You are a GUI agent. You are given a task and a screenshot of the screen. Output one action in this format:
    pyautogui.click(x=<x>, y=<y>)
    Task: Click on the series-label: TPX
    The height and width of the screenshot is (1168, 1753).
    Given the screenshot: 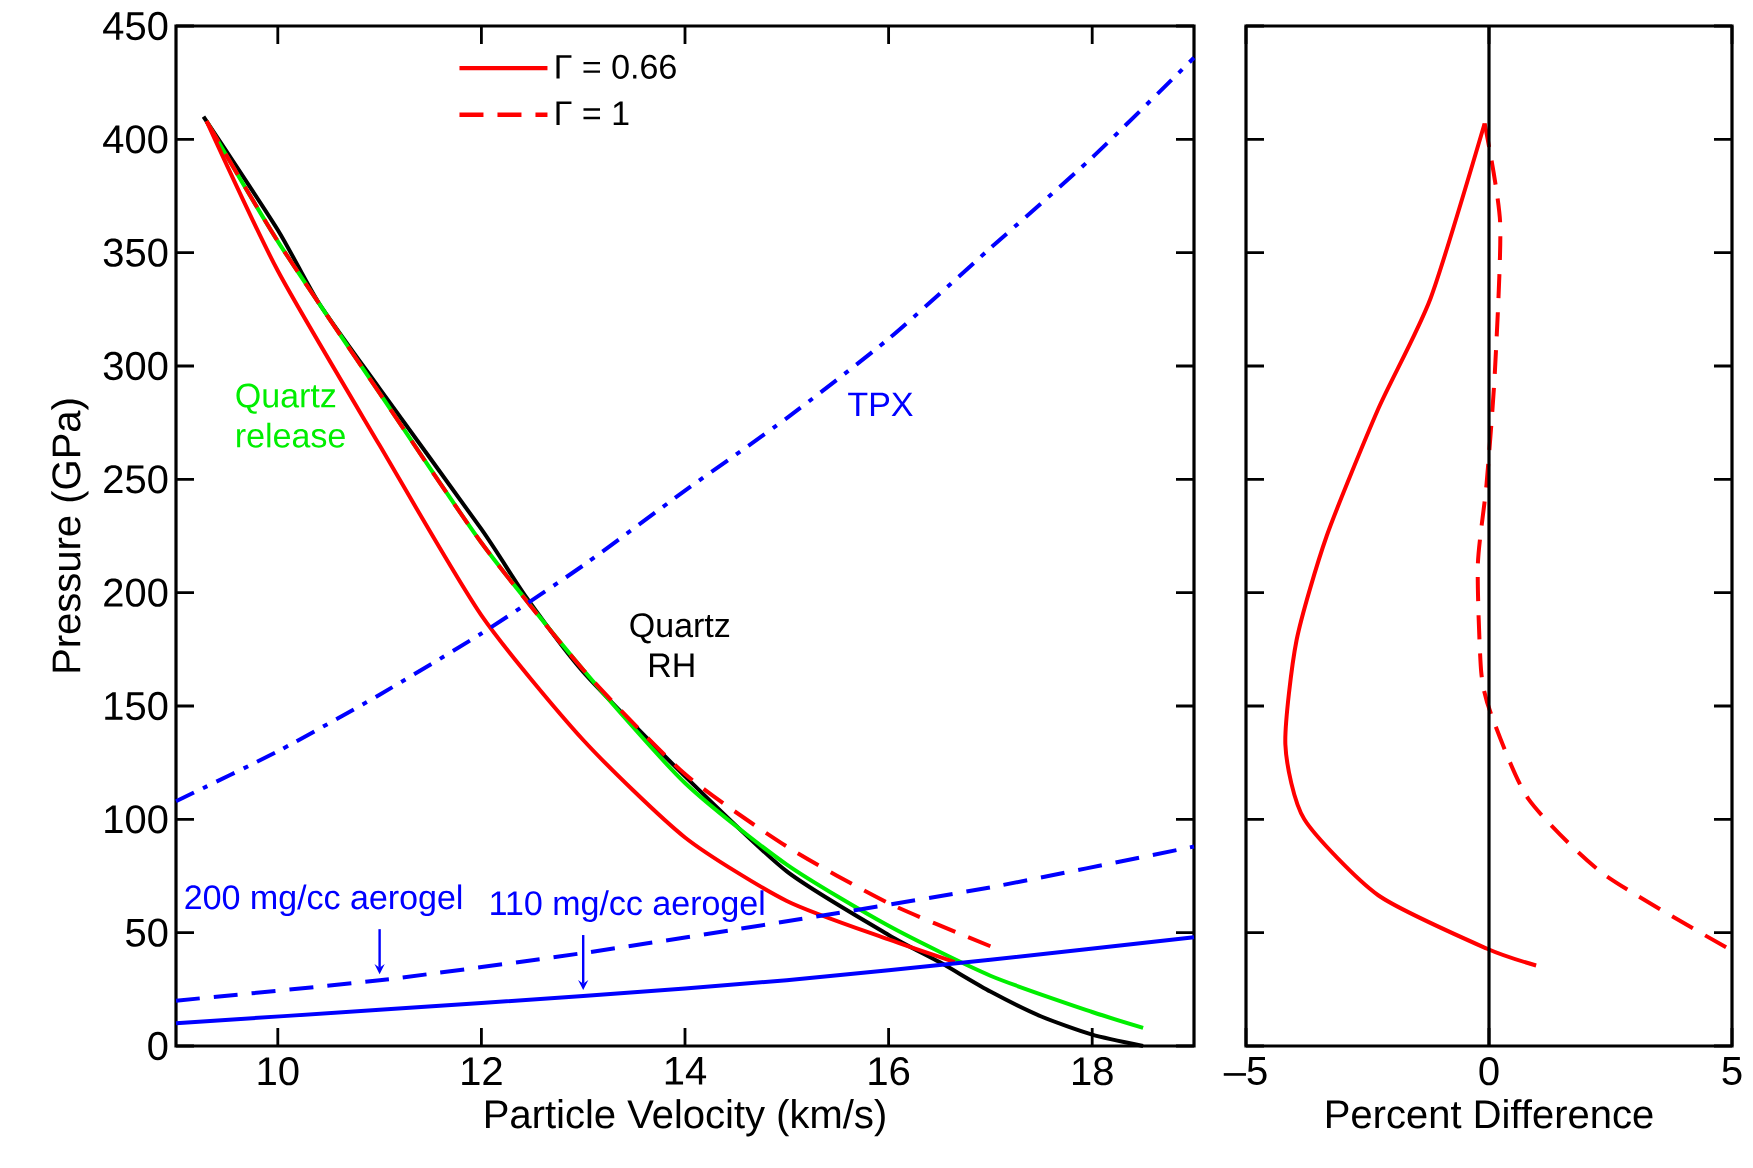 What is the action you would take?
    pyautogui.click(x=880, y=404)
    